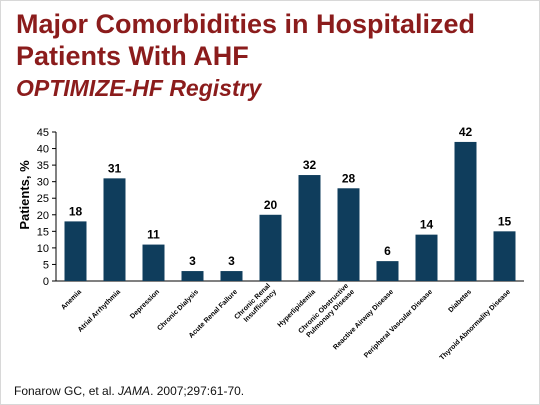 This screenshot has width=540, height=405. What do you see at coordinates (139, 88) in the screenshot?
I see `slide-subtitle: OPTIMIZE-HF Registry` at bounding box center [139, 88].